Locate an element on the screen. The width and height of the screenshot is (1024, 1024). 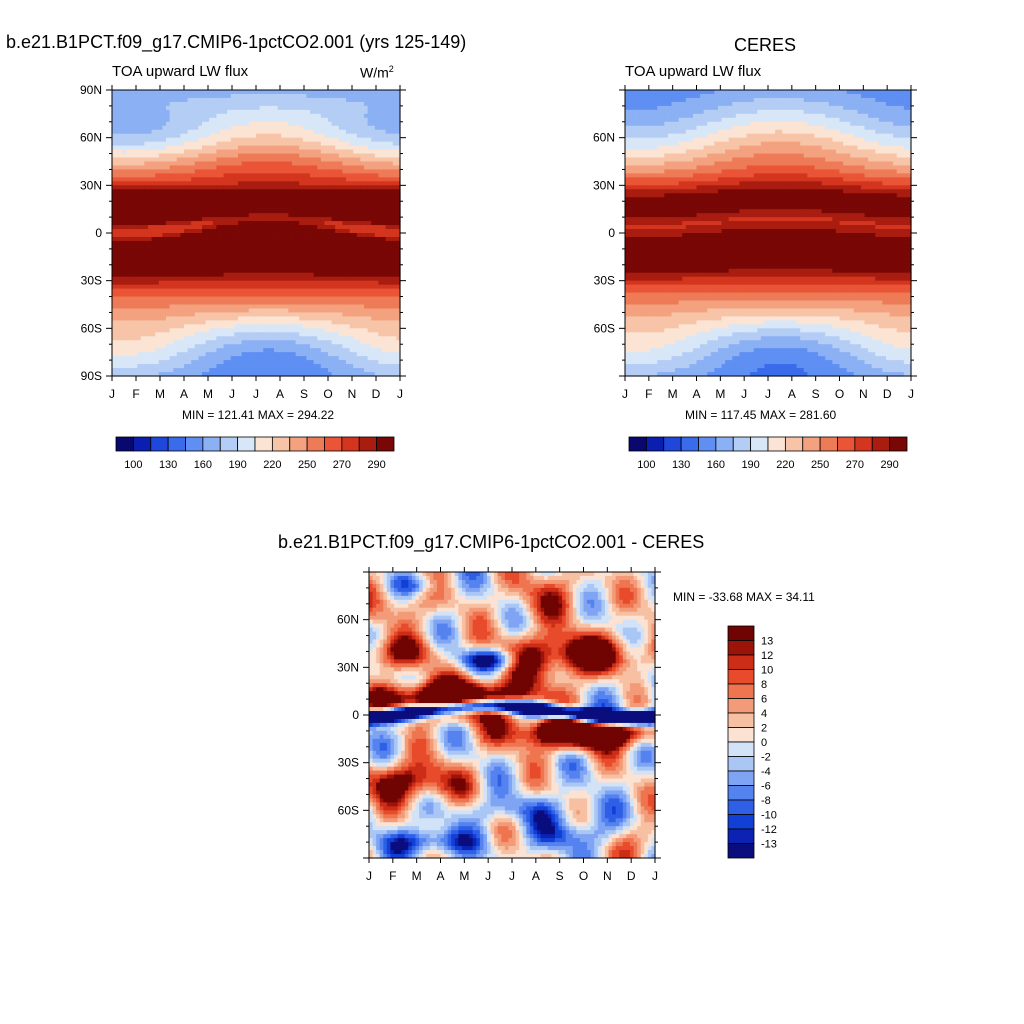
obs-colorbar-label: 220 is located at coordinates (785, 465).